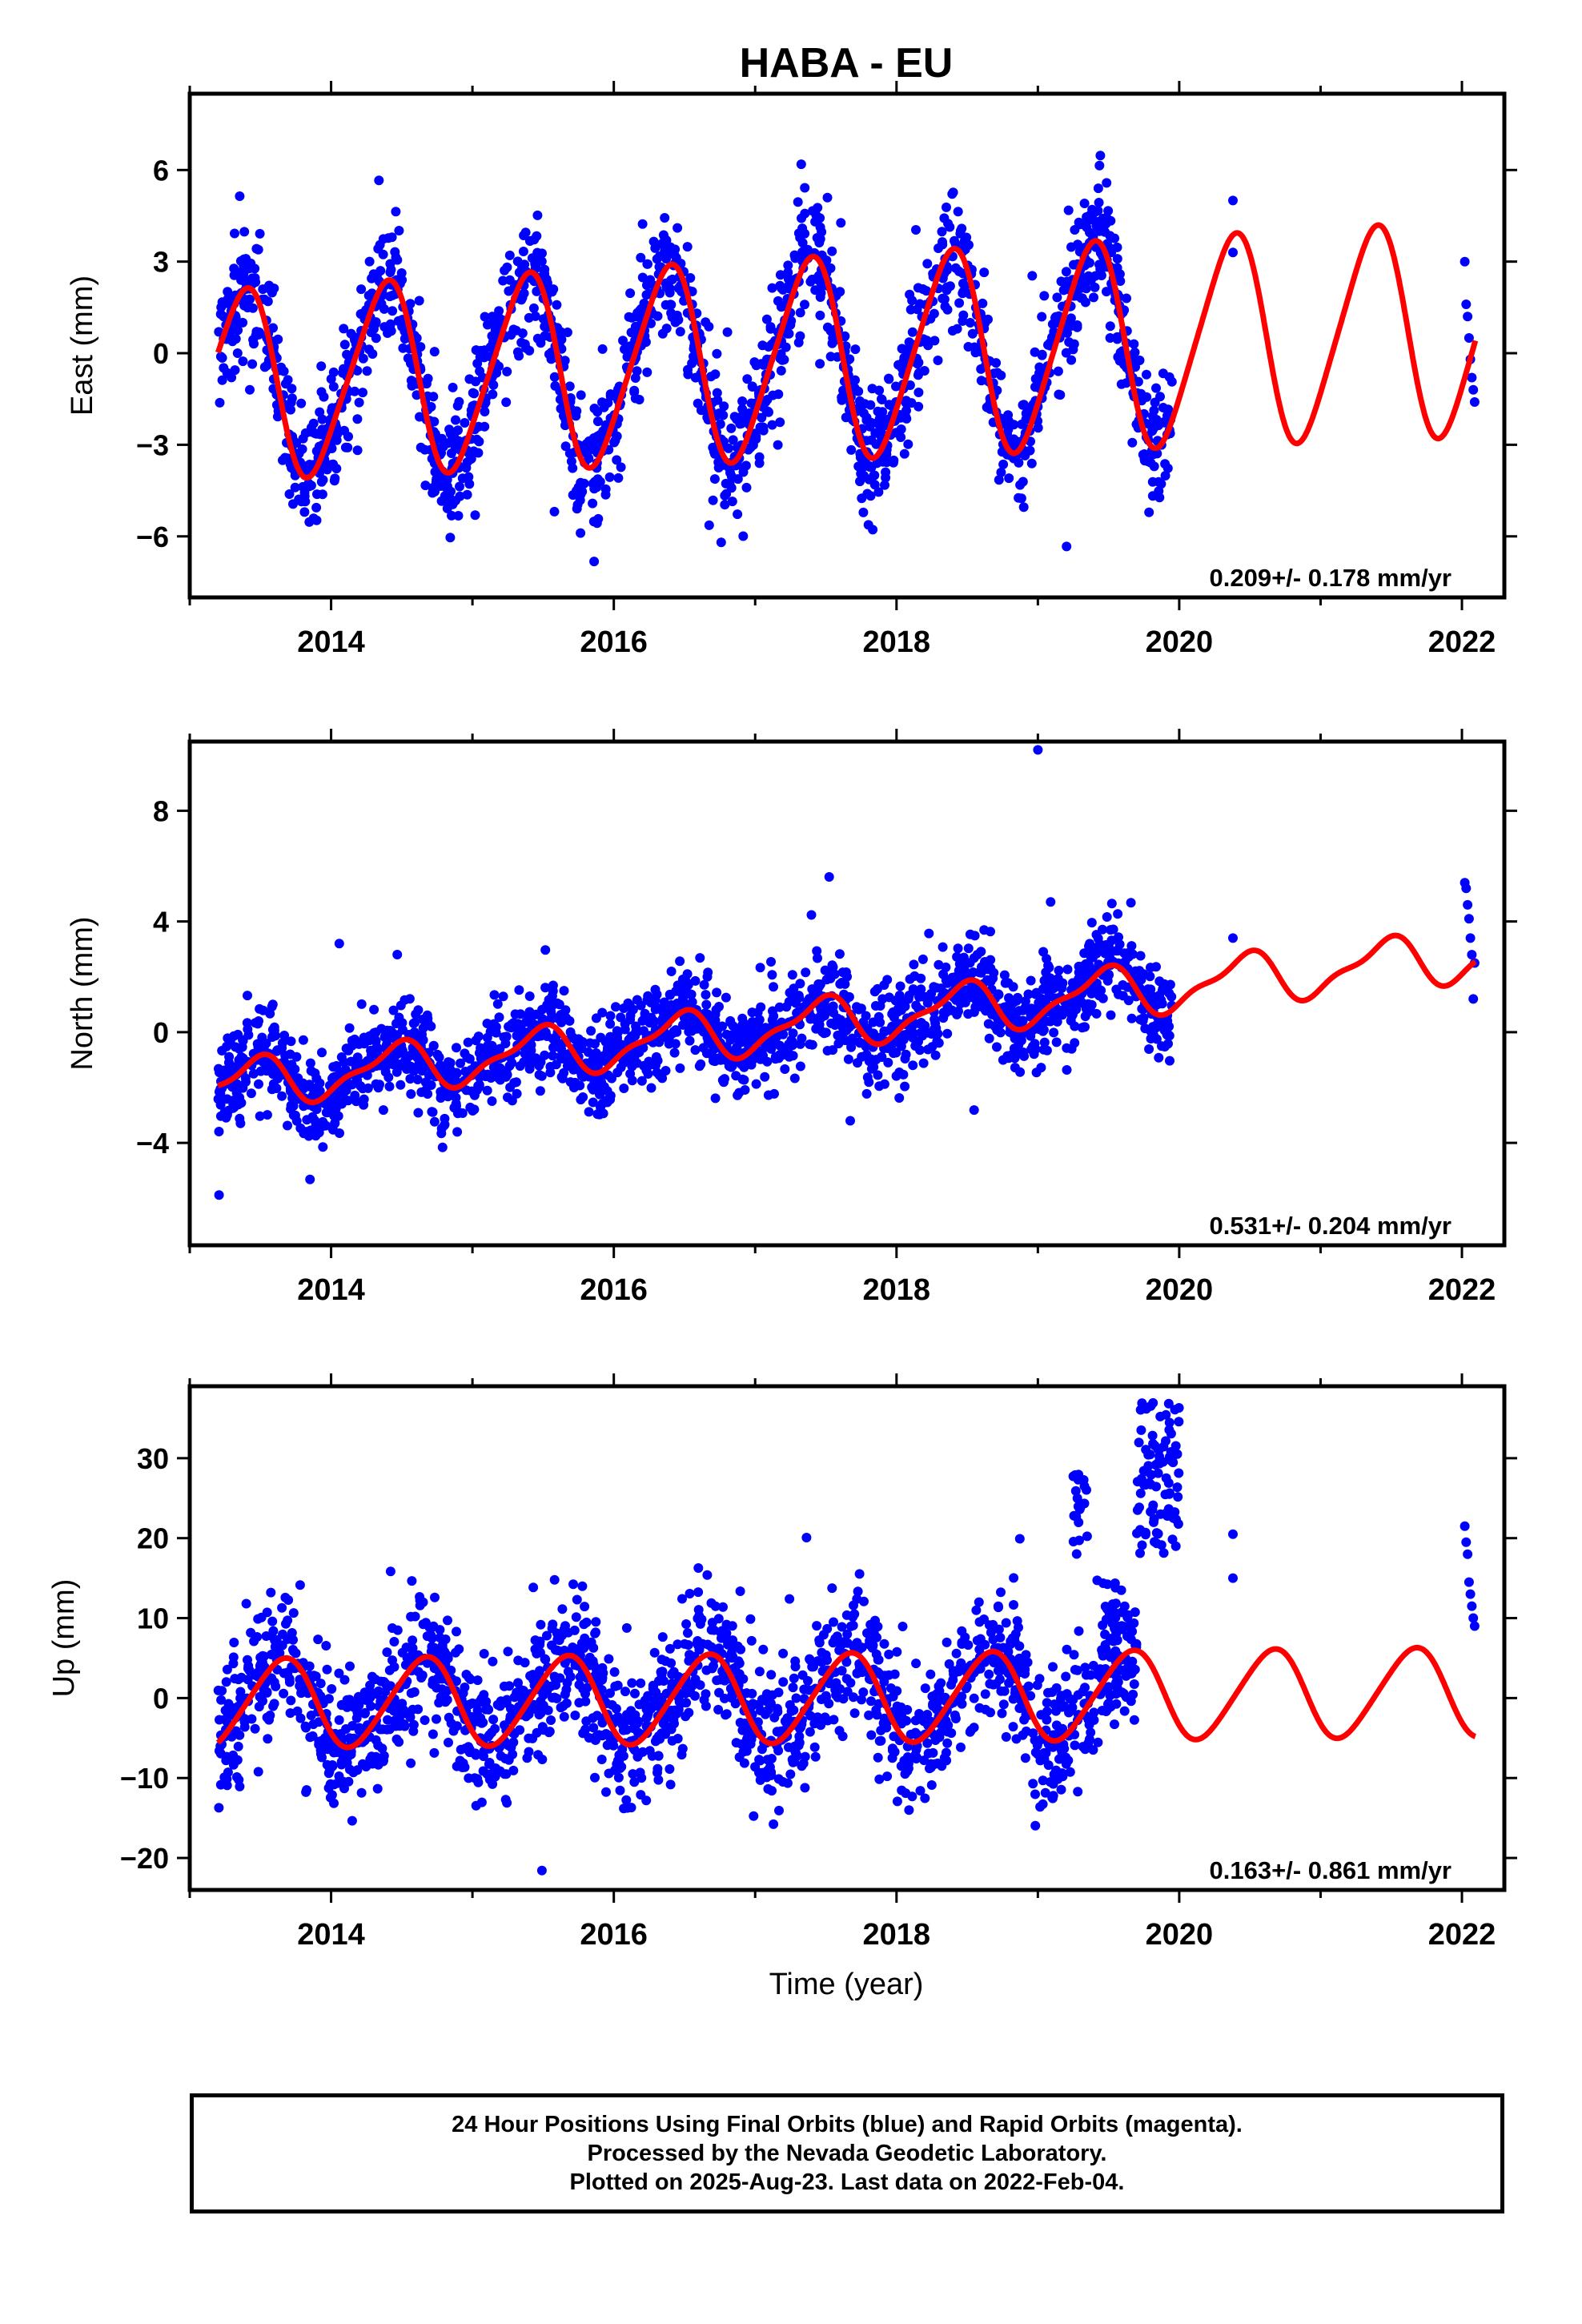 Image resolution: width=1582 pixels, height=2324 pixels. Describe the element at coordinates (847, 359) in the screenshot. I see `east-data-points` at that location.